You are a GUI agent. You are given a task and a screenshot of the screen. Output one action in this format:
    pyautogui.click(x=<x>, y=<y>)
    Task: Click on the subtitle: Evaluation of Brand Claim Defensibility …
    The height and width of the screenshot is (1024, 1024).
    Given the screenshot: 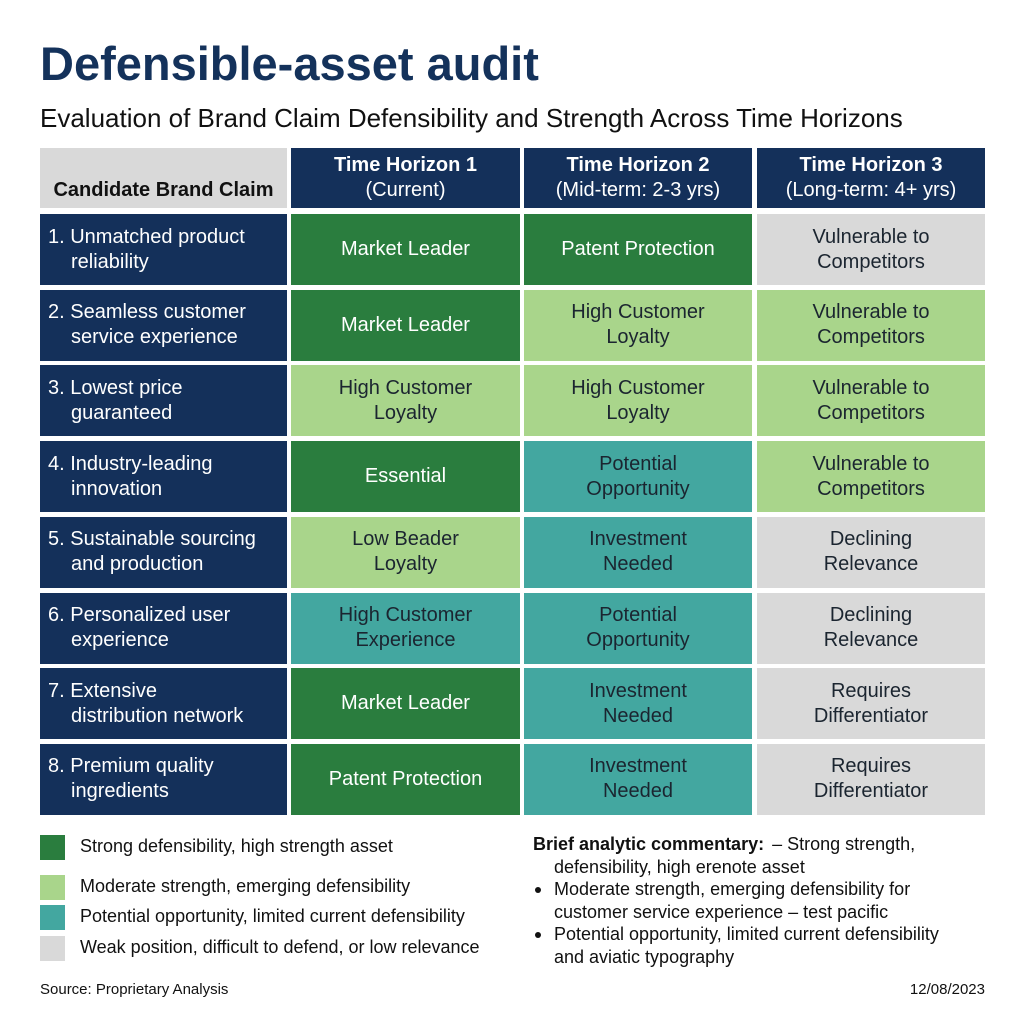 What is the action you would take?
    pyautogui.click(x=471, y=118)
    